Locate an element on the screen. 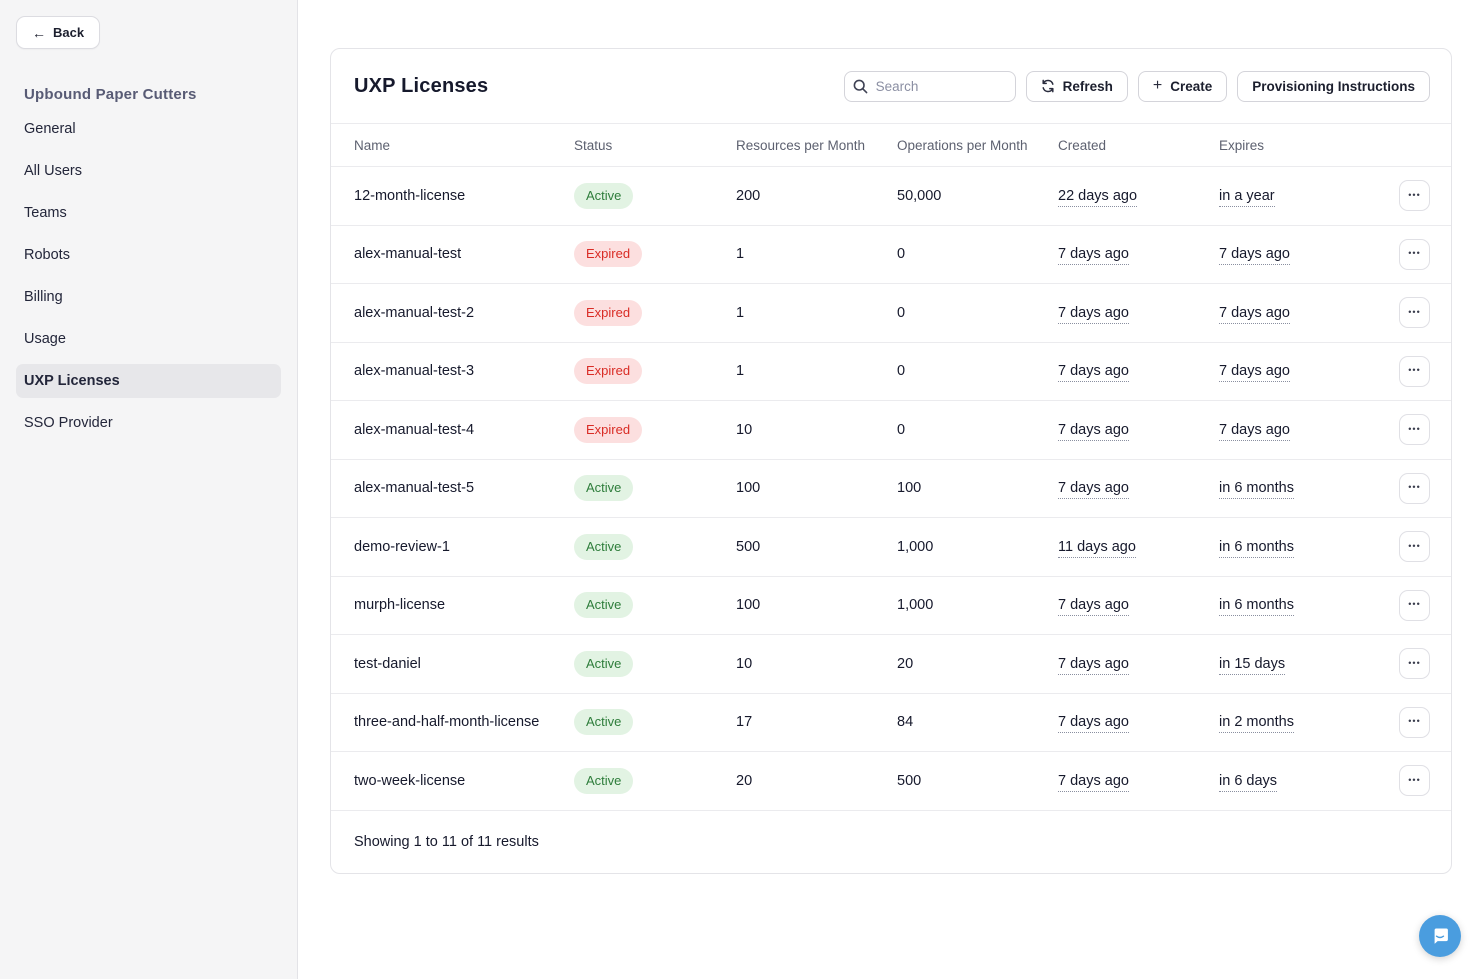 The width and height of the screenshot is (1484, 979). sidebar-item-billing: Billing is located at coordinates (43, 297).